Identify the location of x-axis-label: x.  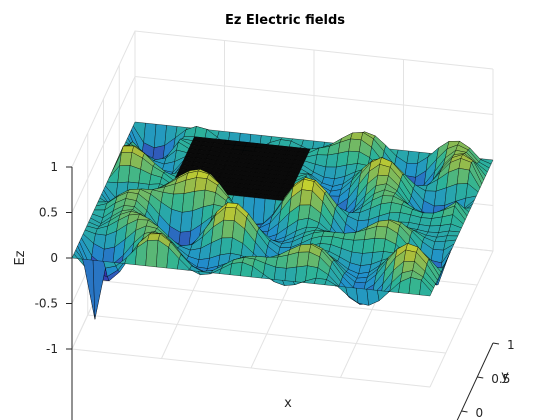
(288, 403).